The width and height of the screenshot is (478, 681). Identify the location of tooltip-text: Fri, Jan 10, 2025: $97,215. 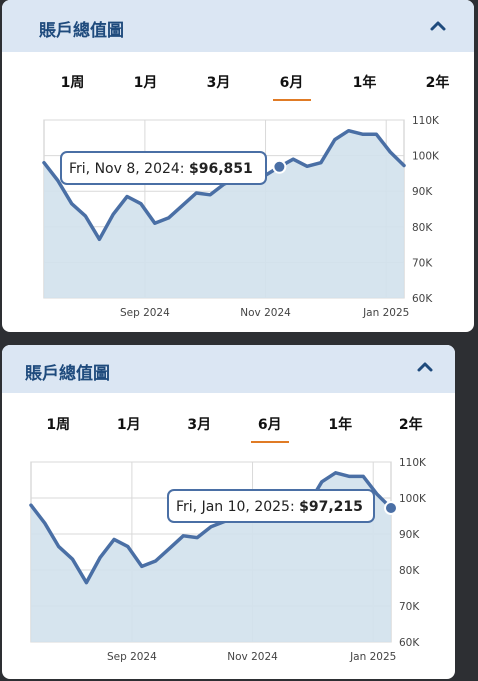
(269, 507).